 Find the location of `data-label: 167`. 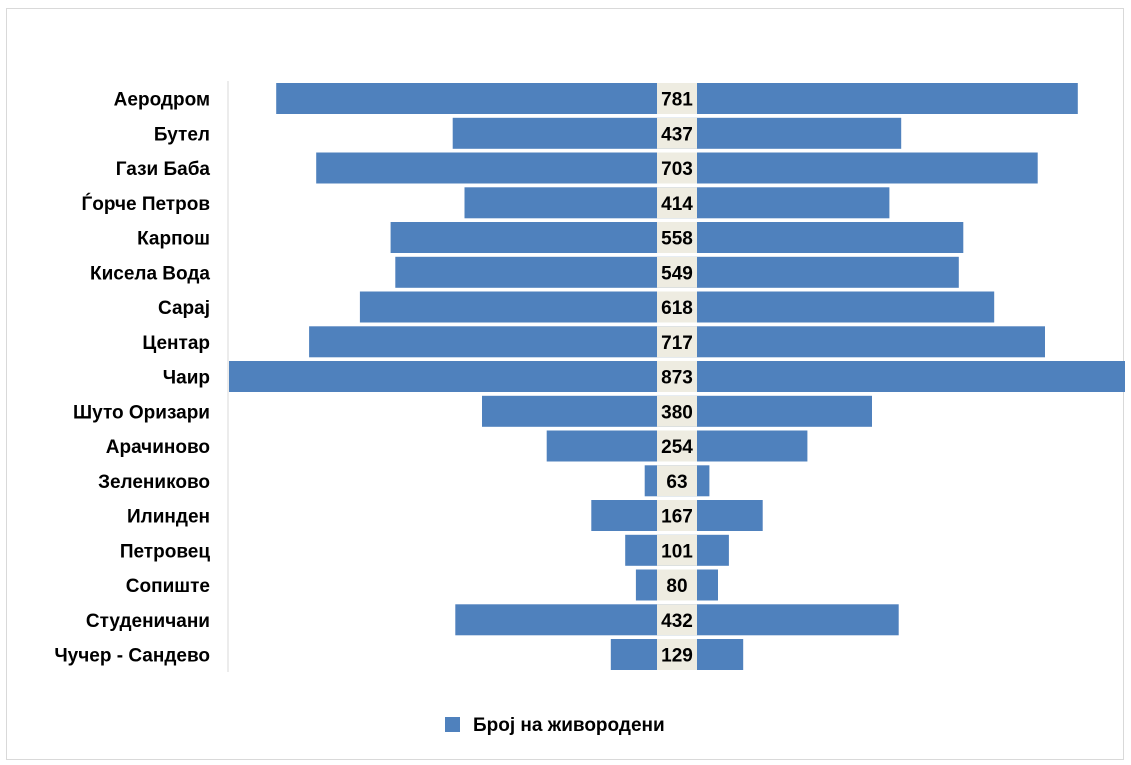

data-label: 167 is located at coordinates (677, 517).